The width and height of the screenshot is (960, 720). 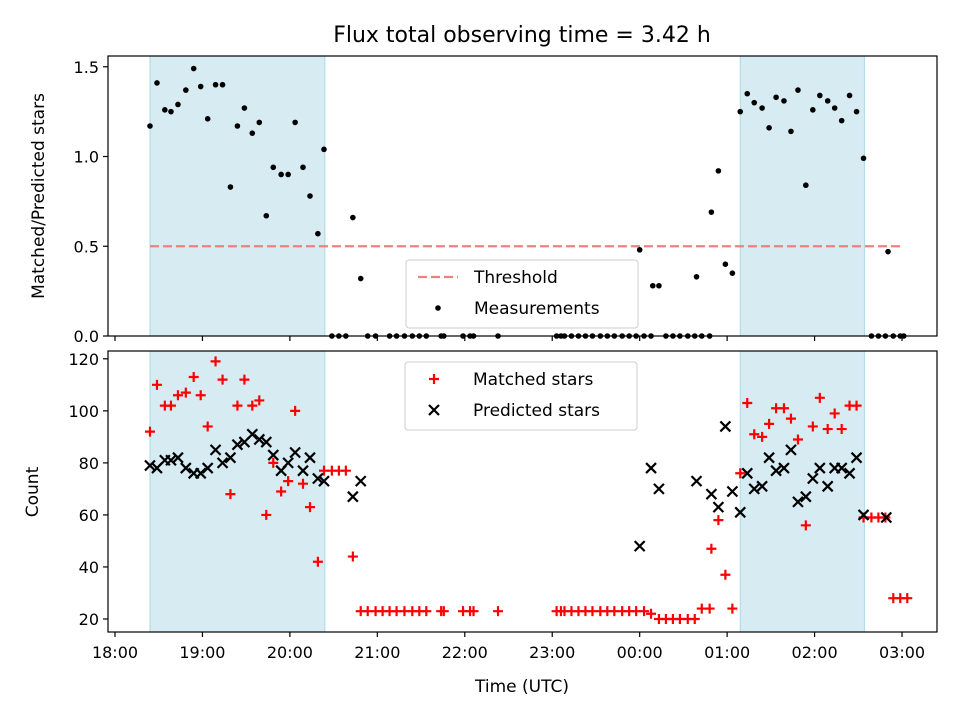 I want to click on y-tick-label: 100, so click(x=83, y=411).